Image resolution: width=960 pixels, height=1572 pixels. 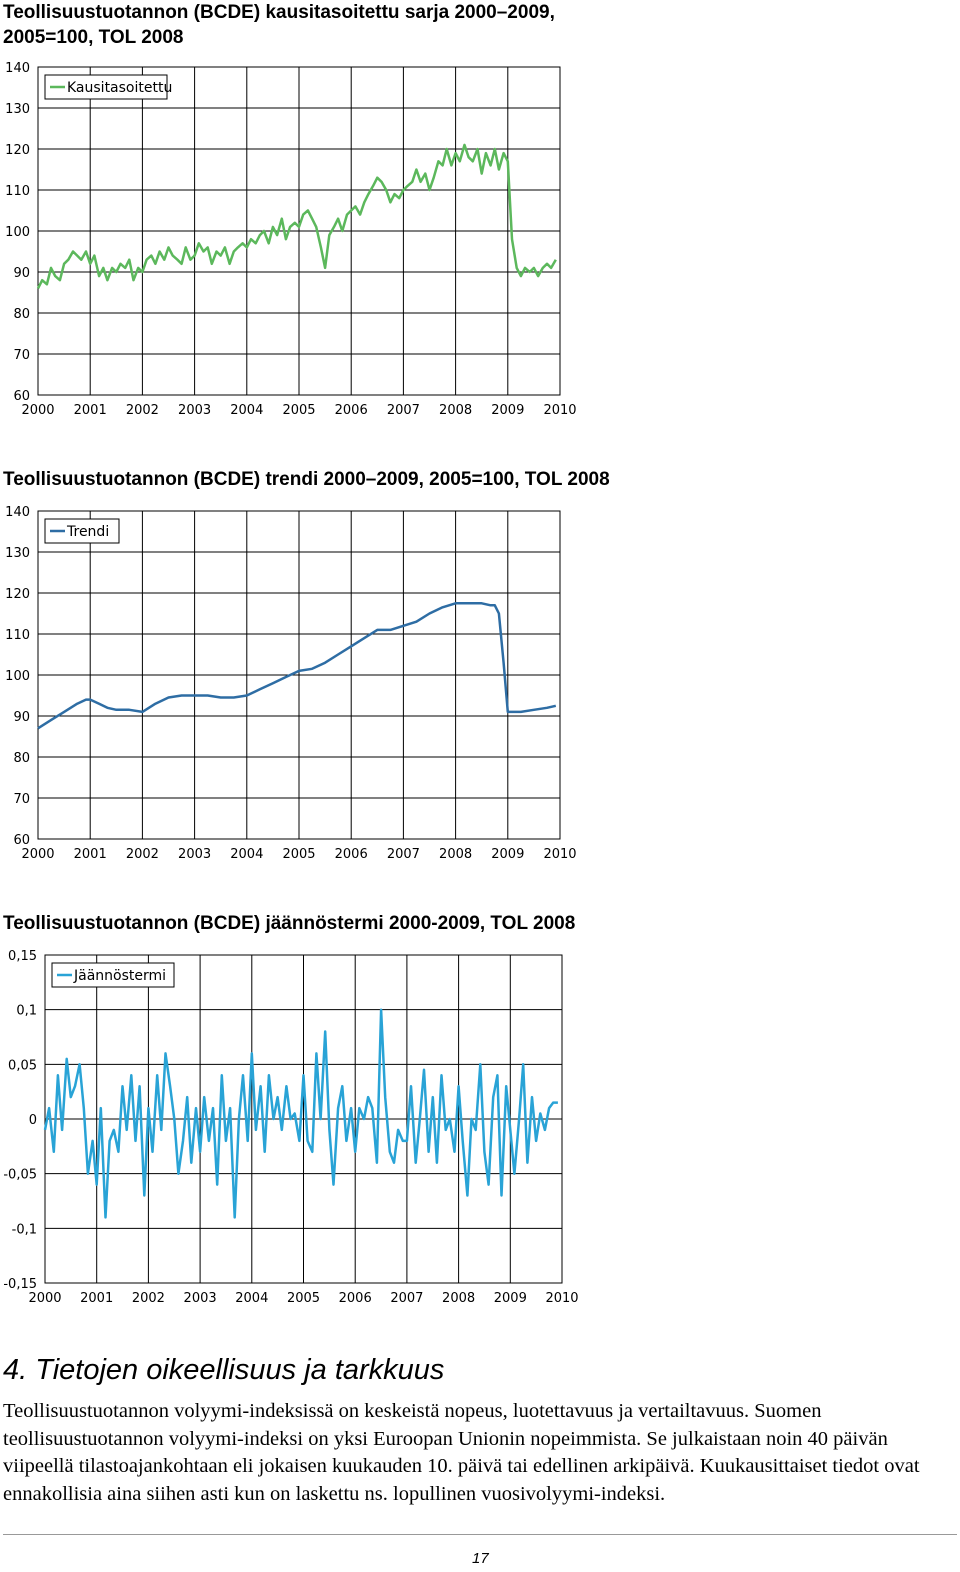 What do you see at coordinates (20, 1284) in the screenshot?
I see `y-tick-label: -0,15` at bounding box center [20, 1284].